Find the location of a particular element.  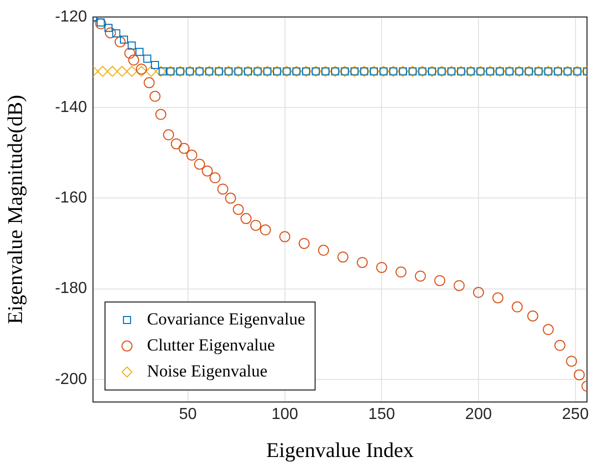

legend-label: Noise Eigenvalue is located at coordinates (207, 370).